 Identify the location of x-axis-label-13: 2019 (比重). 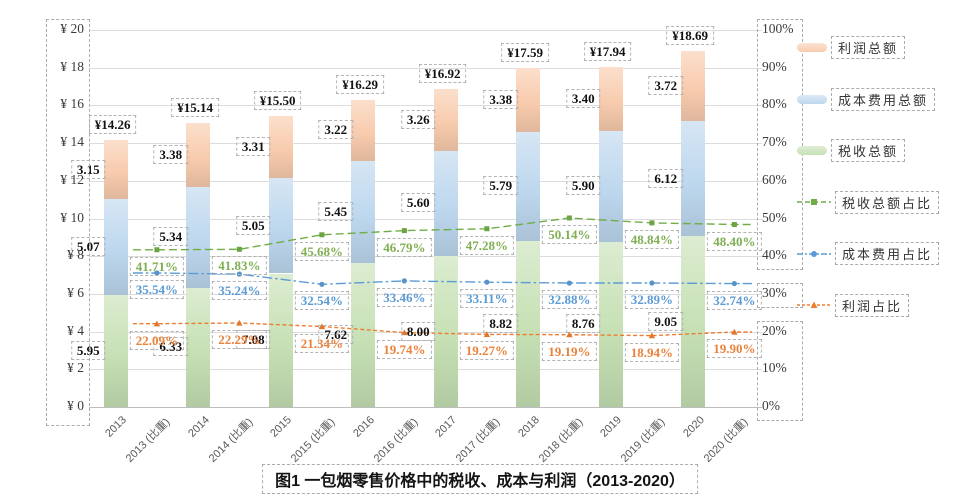
(643, 440).